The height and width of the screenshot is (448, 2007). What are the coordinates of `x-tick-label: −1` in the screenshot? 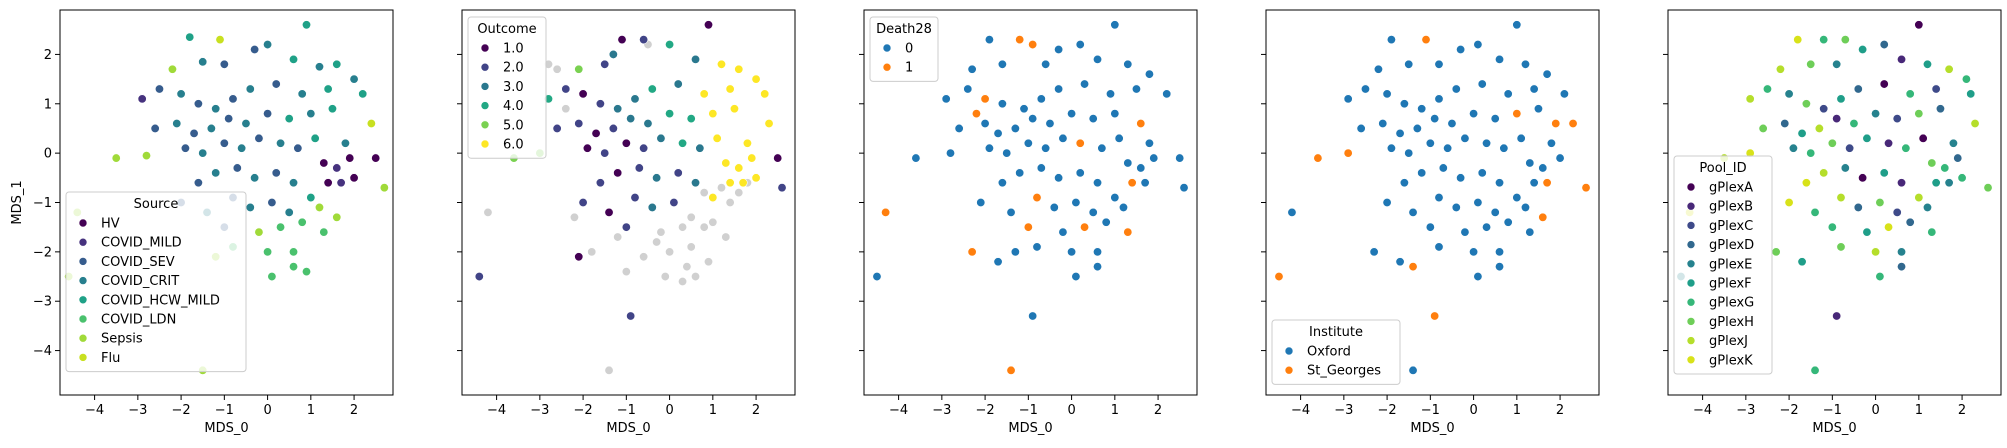 It's located at (1832, 410).